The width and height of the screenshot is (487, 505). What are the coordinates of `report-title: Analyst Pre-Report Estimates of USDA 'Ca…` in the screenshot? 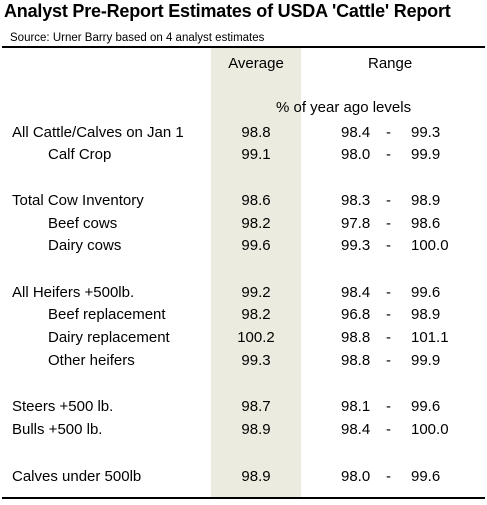 It's located at (227, 11).